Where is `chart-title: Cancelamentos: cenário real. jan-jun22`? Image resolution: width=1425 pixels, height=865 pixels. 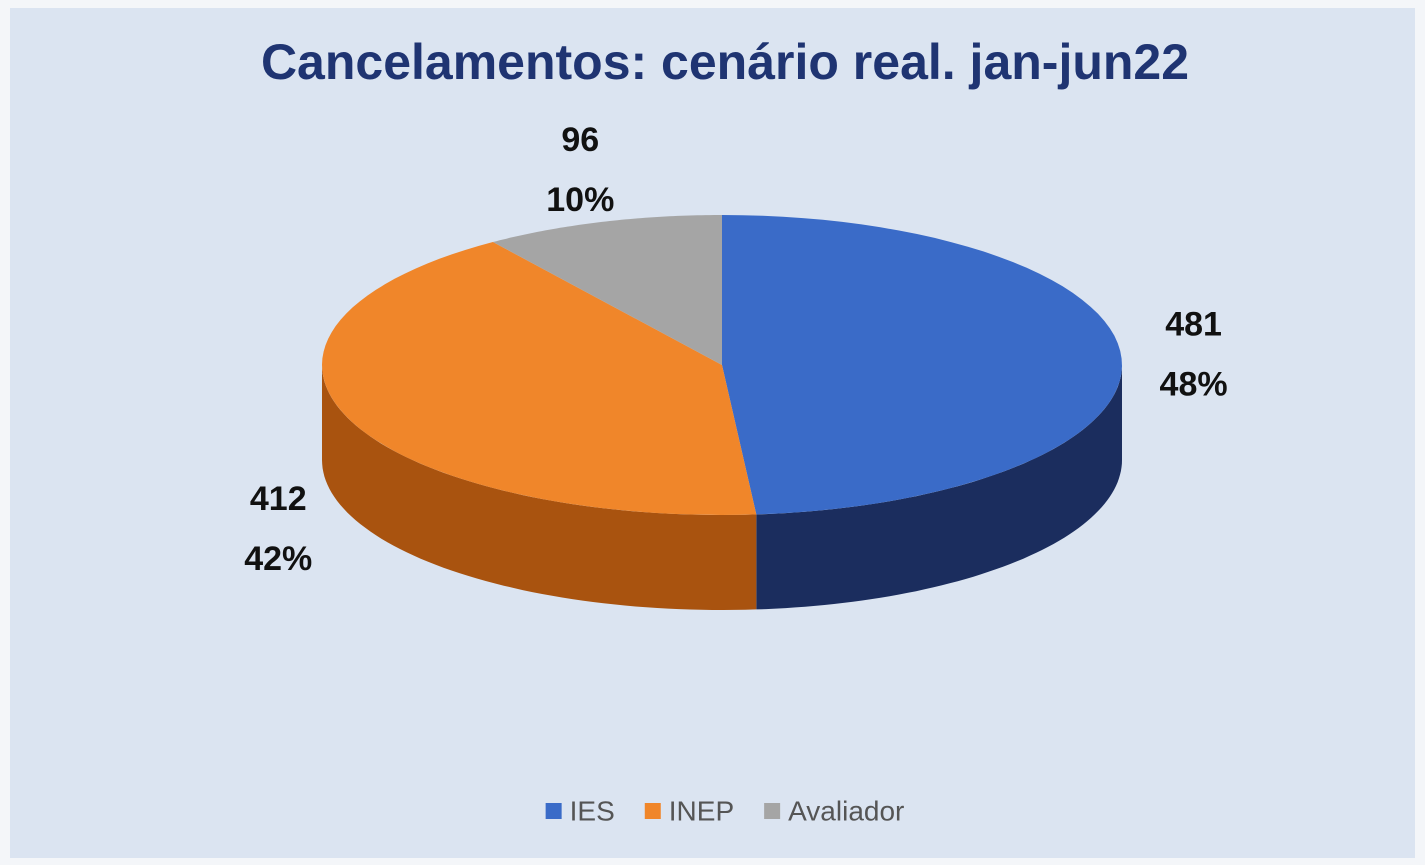 chart-title: Cancelamentos: cenário real. jan-jun22 is located at coordinates (725, 62).